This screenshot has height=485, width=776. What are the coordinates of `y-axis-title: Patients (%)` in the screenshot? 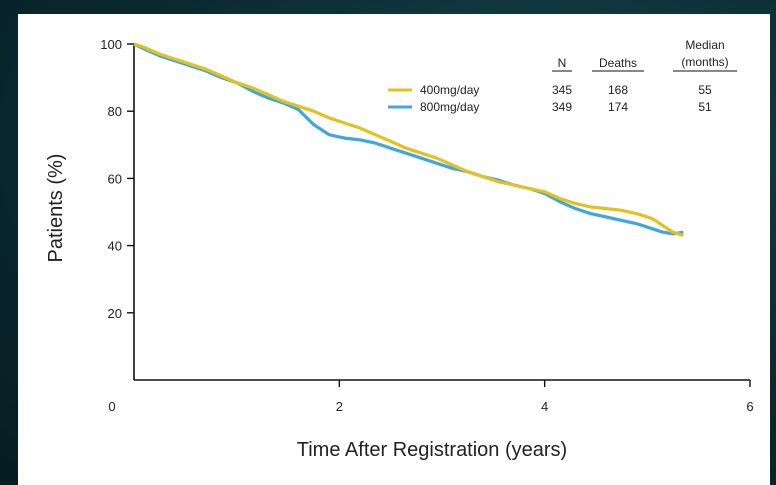 It's located at (56, 208).